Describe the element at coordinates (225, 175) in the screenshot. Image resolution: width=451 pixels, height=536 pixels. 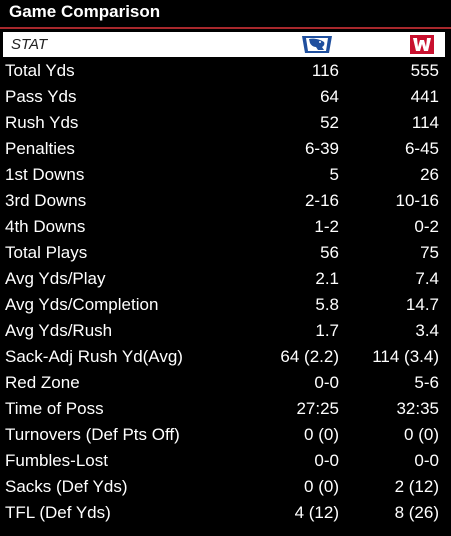
I see `table-row: 1st Downs 5 26` at that location.